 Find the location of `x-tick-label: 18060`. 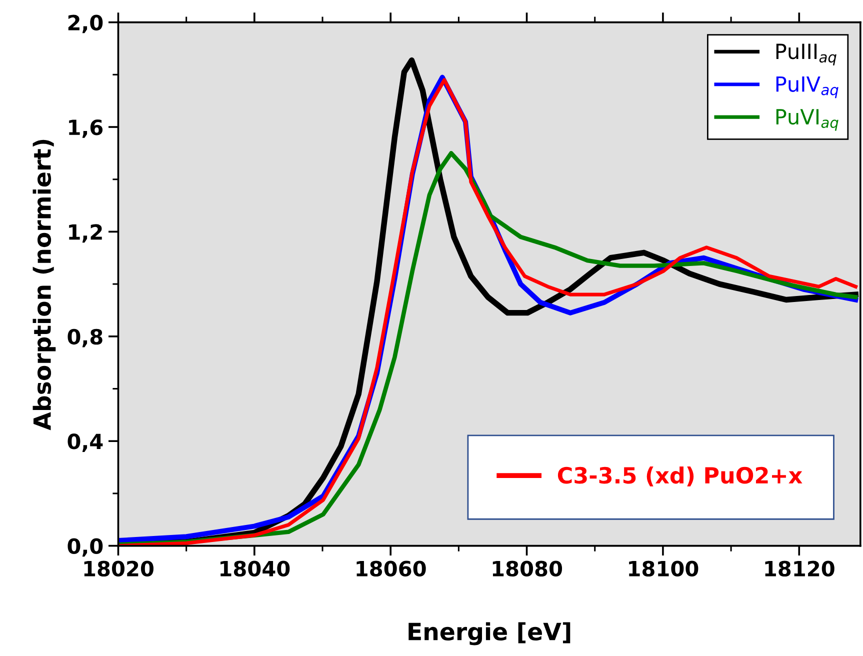

x-tick-label: 18060 is located at coordinates (391, 568).